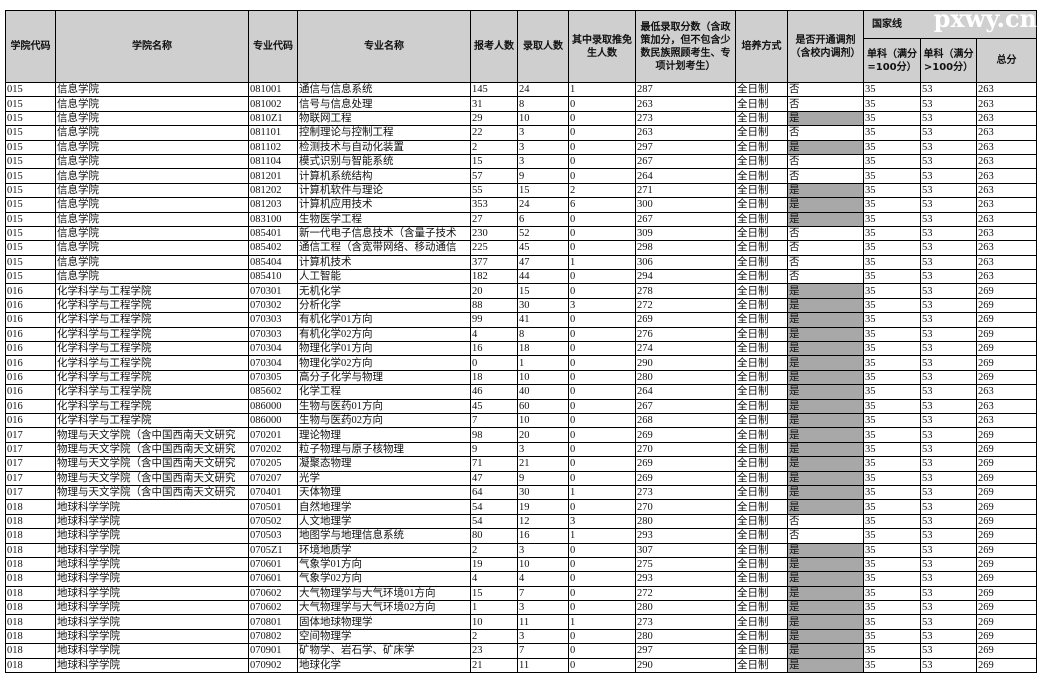 The image size is (1045, 682). I want to click on cell-major-name: 物理化学01方向, so click(384, 349).